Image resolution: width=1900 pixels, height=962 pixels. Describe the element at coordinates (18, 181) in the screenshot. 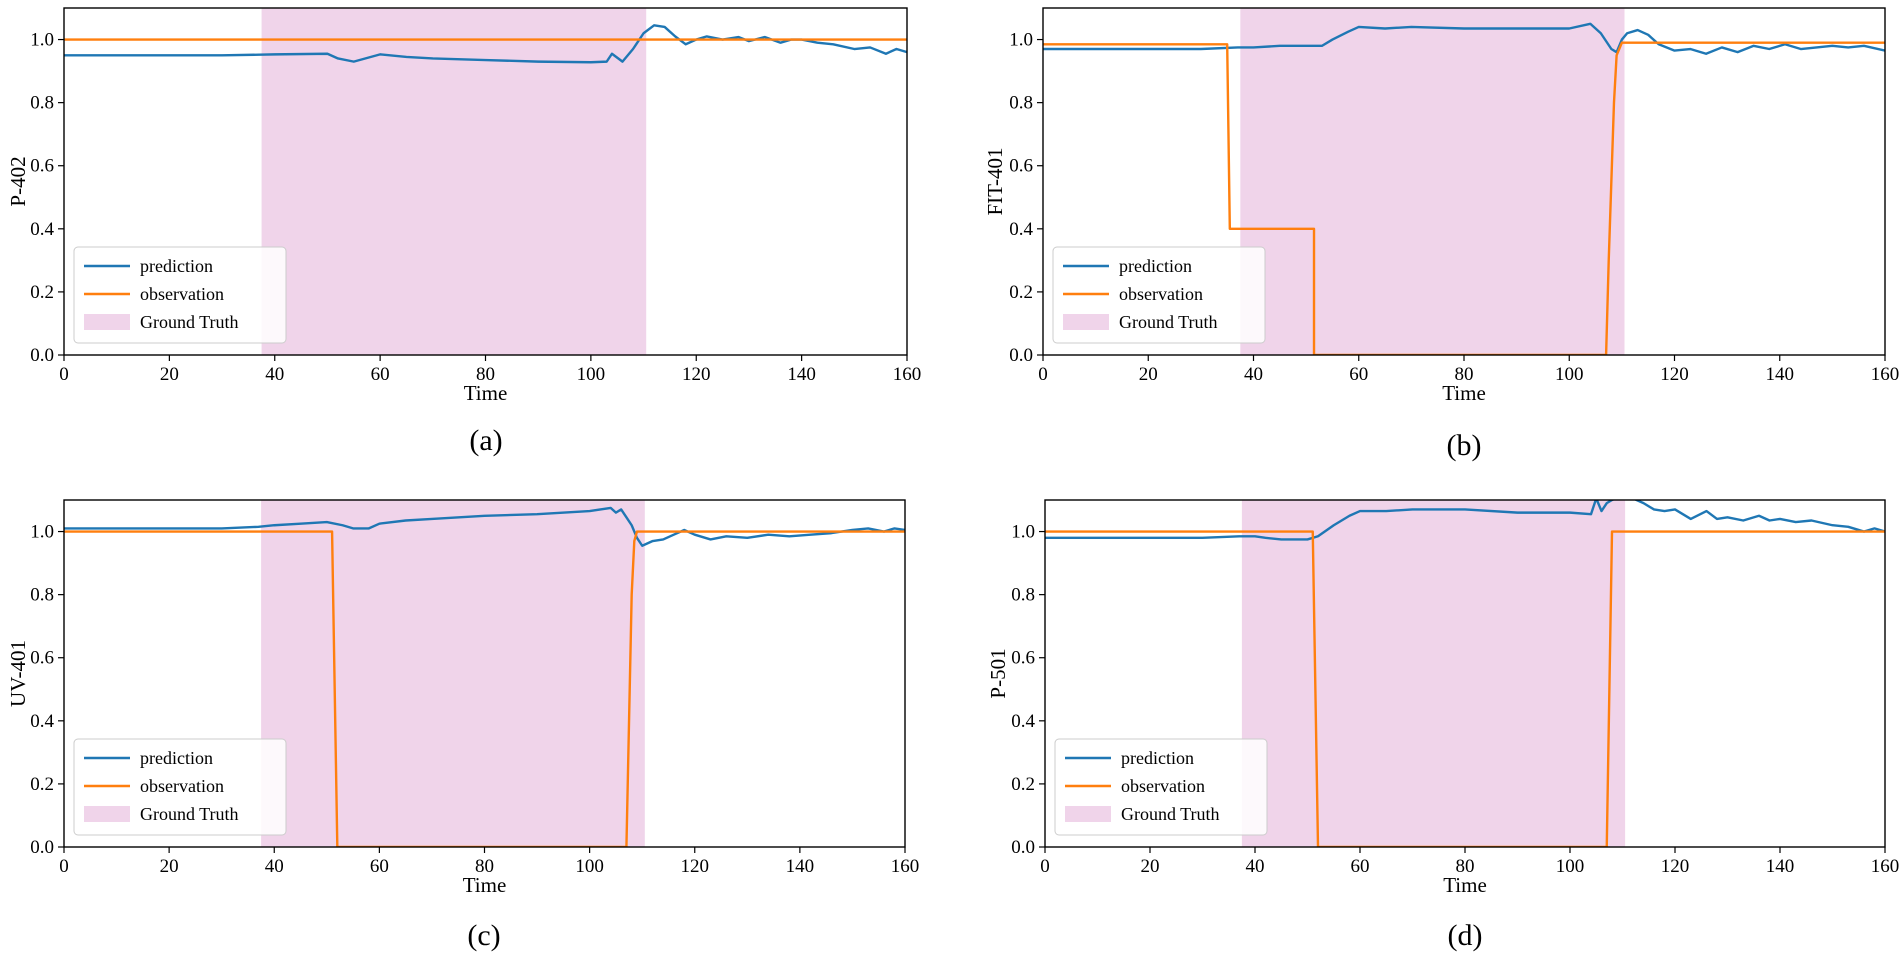

I see `y-axis-label: P-402` at that location.